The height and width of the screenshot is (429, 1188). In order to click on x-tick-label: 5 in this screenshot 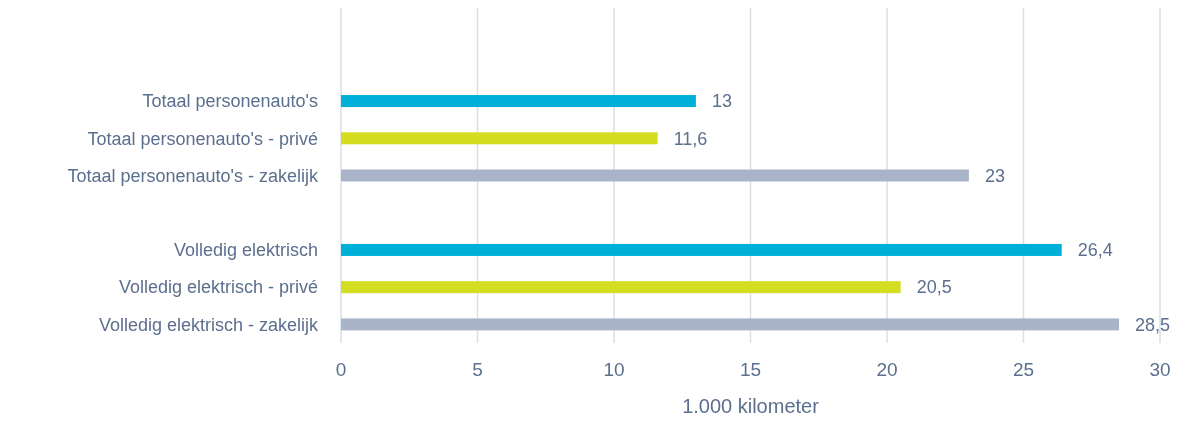, I will do `click(477, 369)`.